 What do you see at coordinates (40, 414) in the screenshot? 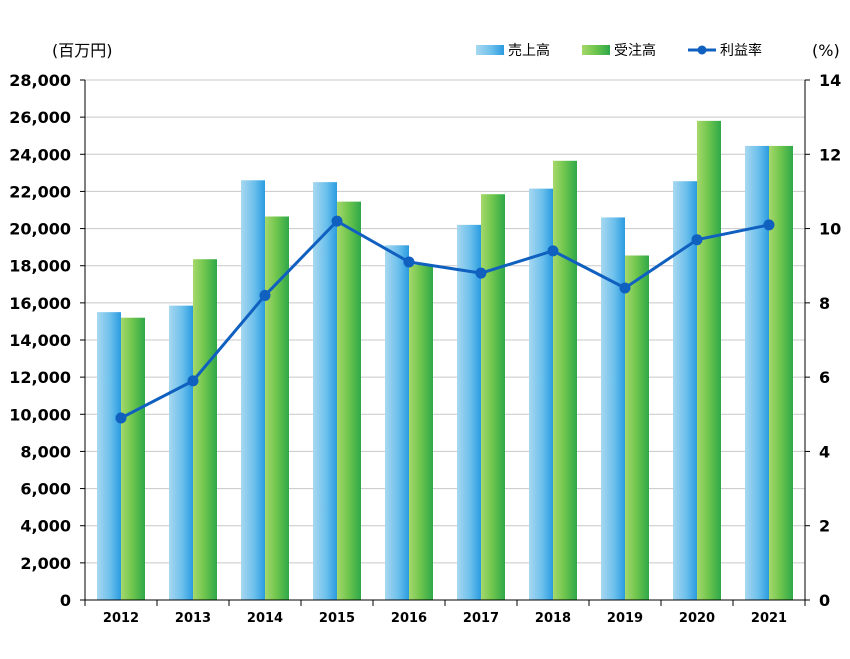
I see `left-axis-tick-label: 10,000` at bounding box center [40, 414].